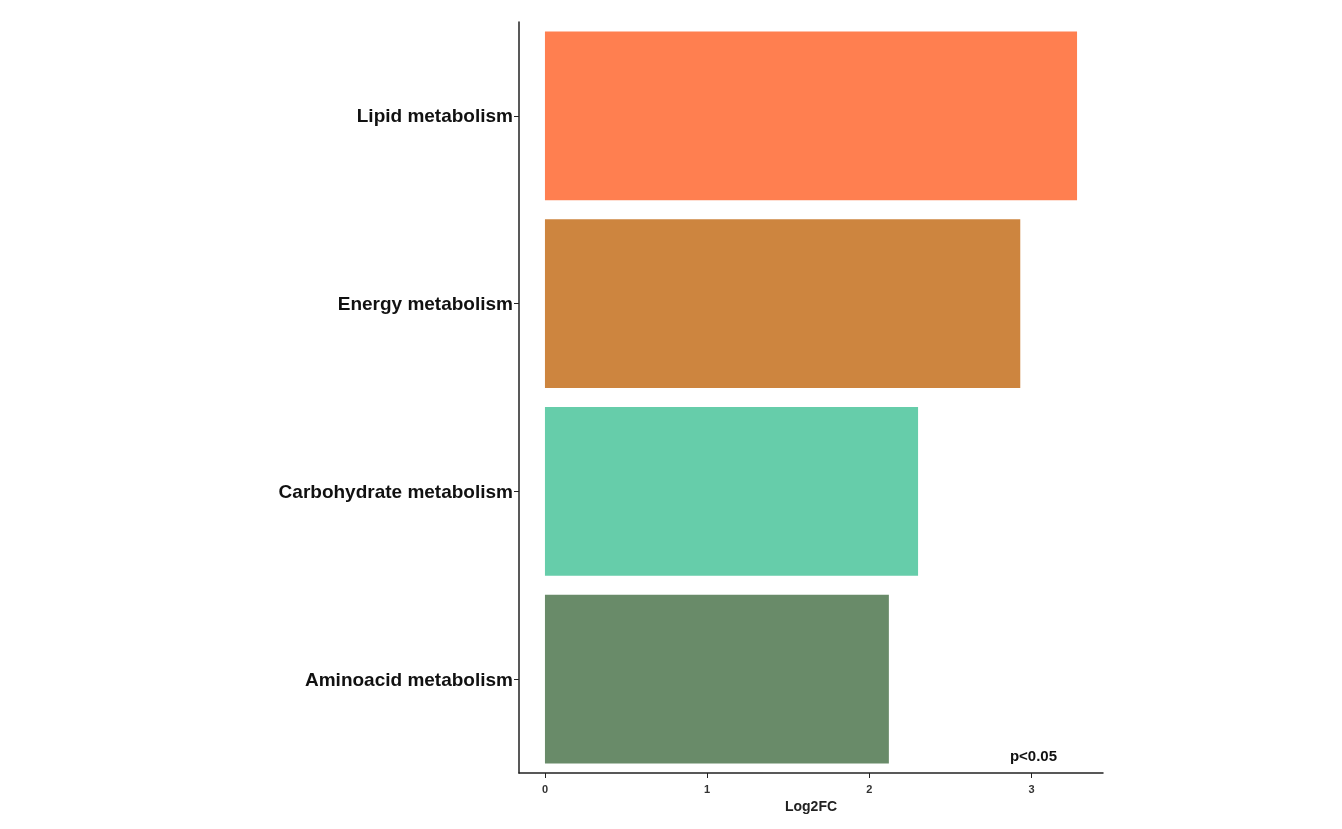 The height and width of the screenshot is (829, 1342). I want to click on y-tick-label: Energy metabolism, so click(425, 304).